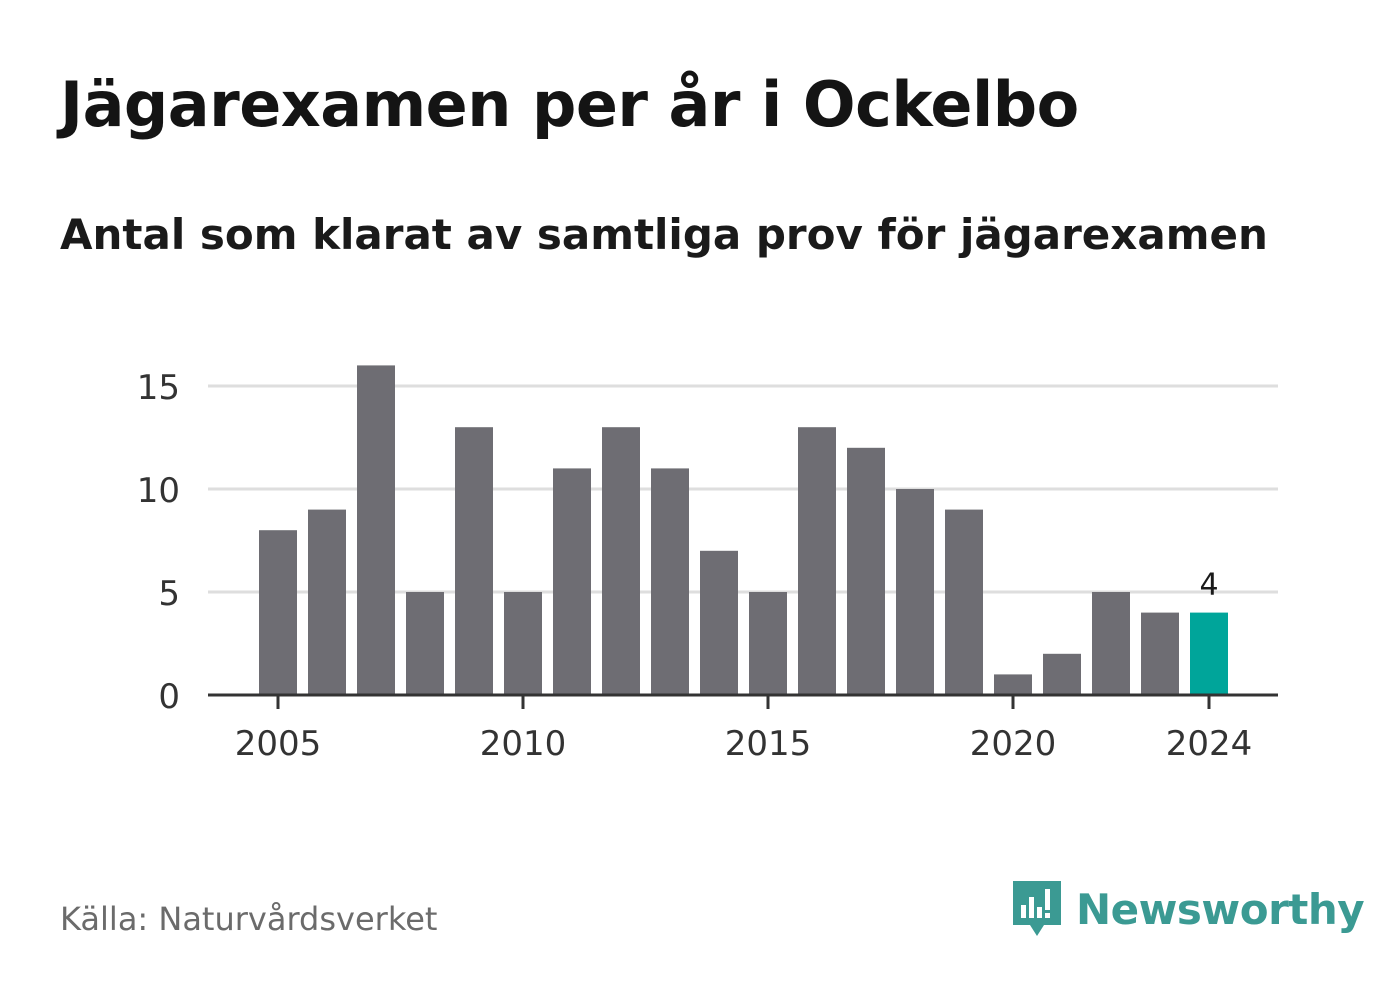  What do you see at coordinates (1013, 684) in the screenshot?
I see `bar-2020` at bounding box center [1013, 684].